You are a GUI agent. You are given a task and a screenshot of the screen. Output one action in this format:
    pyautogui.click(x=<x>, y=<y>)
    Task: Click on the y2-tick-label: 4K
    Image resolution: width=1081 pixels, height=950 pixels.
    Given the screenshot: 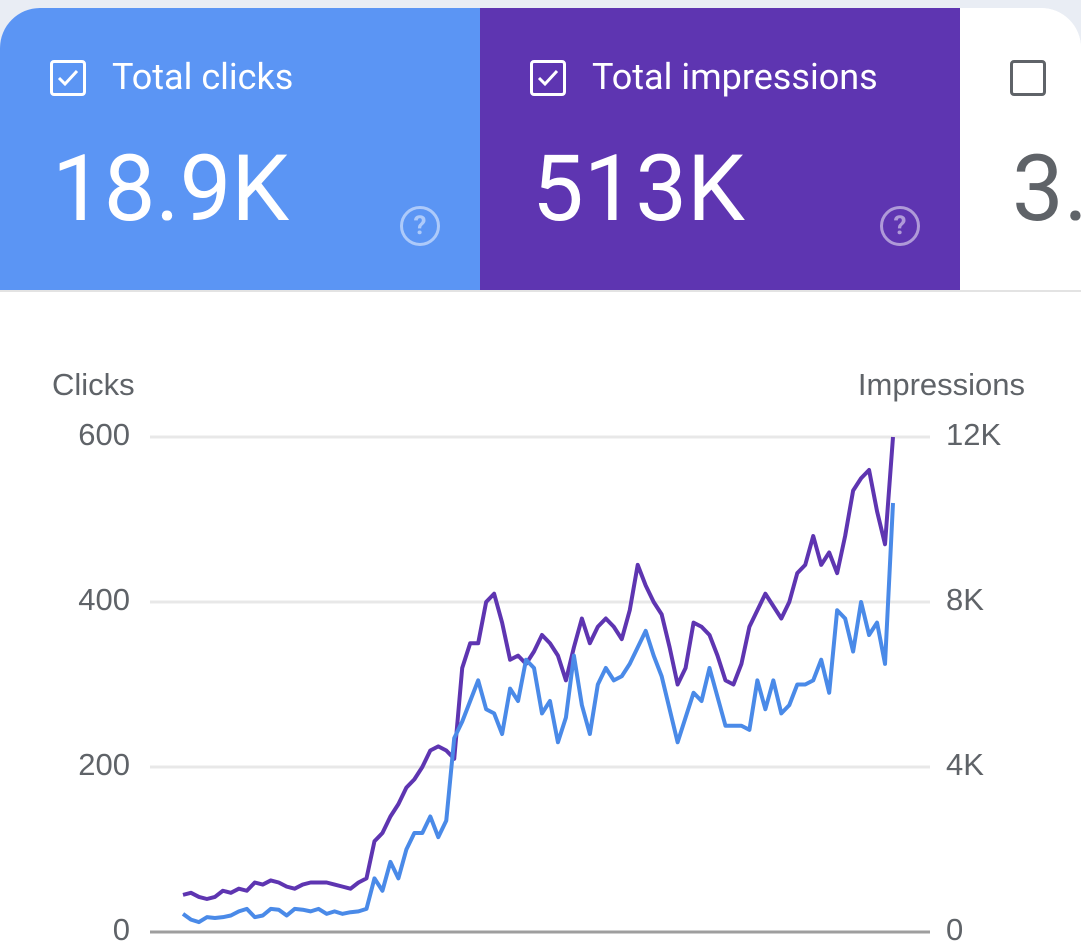 What is the action you would take?
    pyautogui.click(x=965, y=764)
    